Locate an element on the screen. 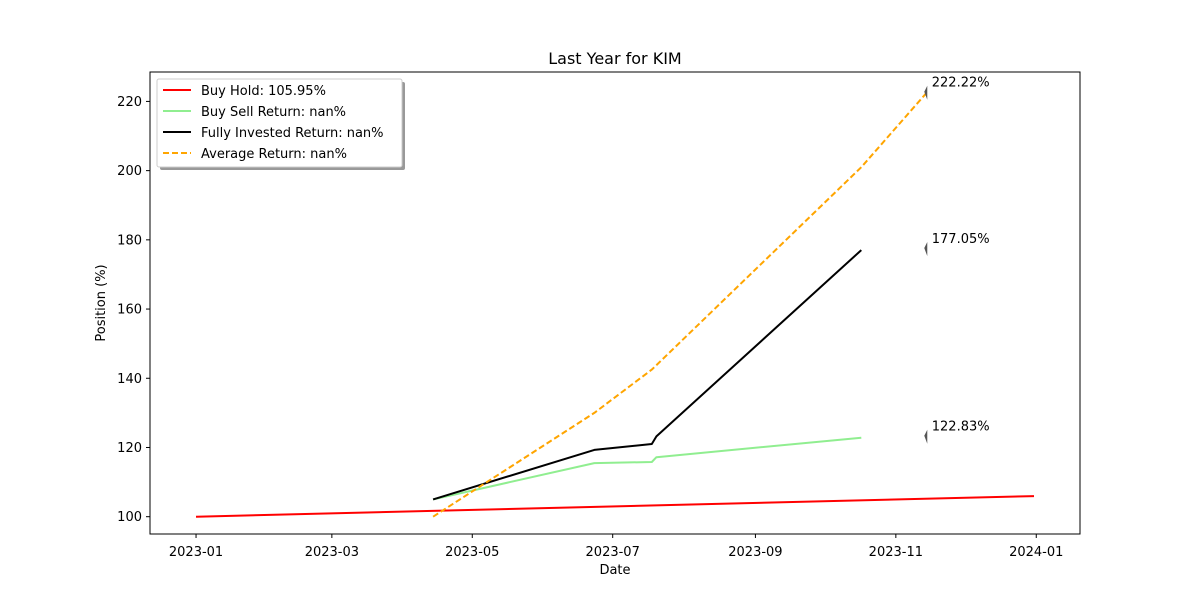 This screenshot has width=1200, height=600. y-tick-label: 120 is located at coordinates (129, 448).